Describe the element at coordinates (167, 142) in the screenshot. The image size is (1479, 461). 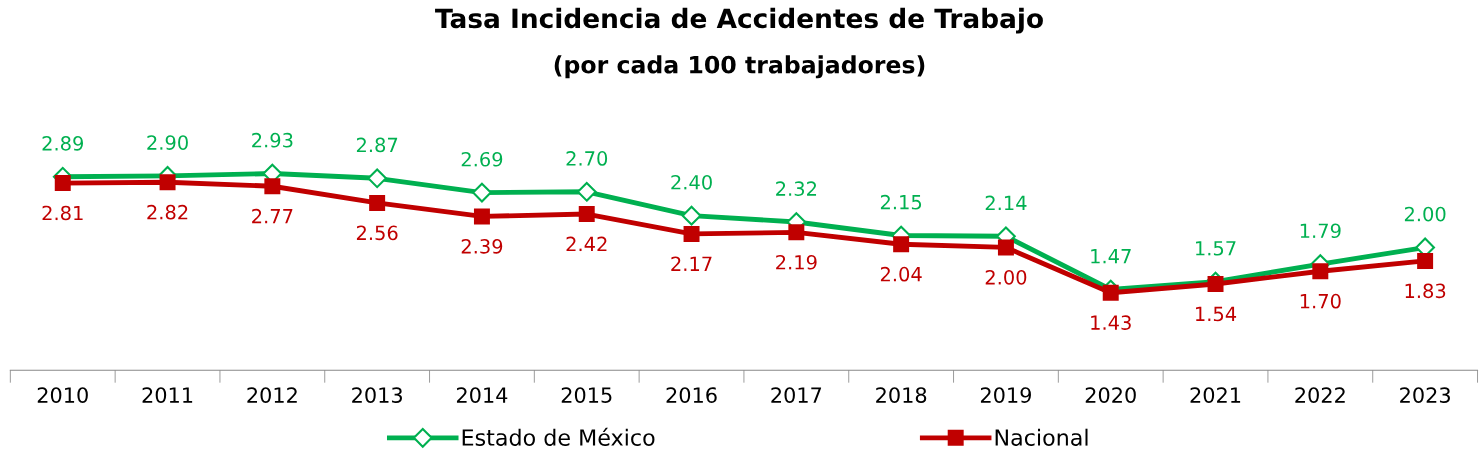
I see `data-label: 2.90` at that location.